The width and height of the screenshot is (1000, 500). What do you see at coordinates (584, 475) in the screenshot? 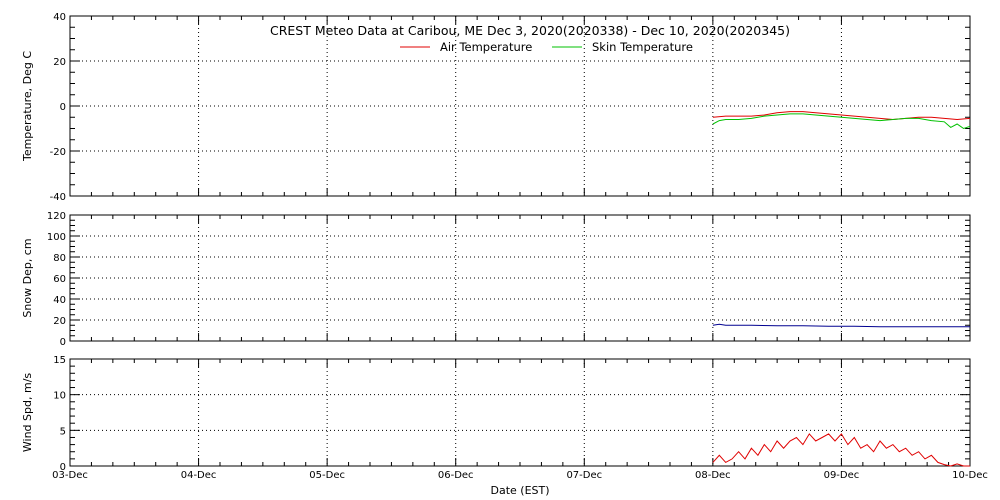
I see `x-tick-label: 07-Dec` at bounding box center [584, 475].